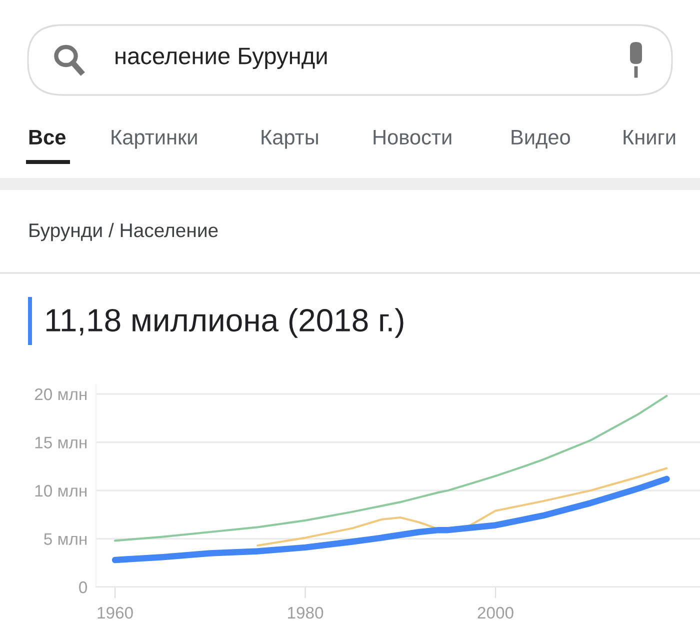 This screenshot has width=700, height=642. Describe the element at coordinates (496, 612) in the screenshot. I see `x-tick-label: 2000` at that location.